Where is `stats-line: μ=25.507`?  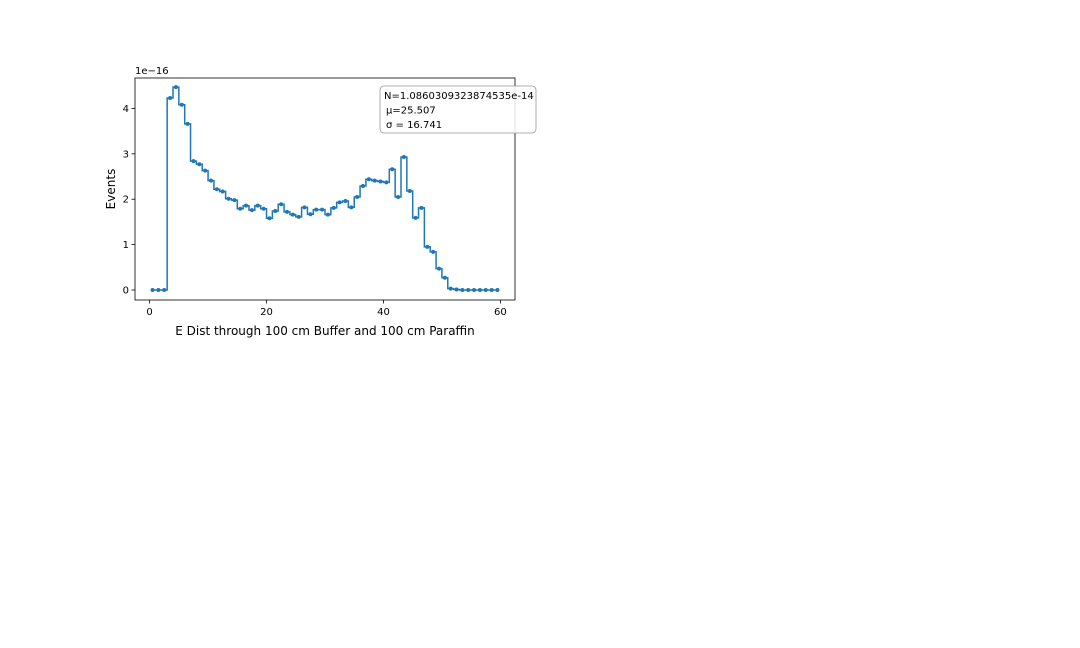 stats-line: μ=25.507 is located at coordinates (411, 111).